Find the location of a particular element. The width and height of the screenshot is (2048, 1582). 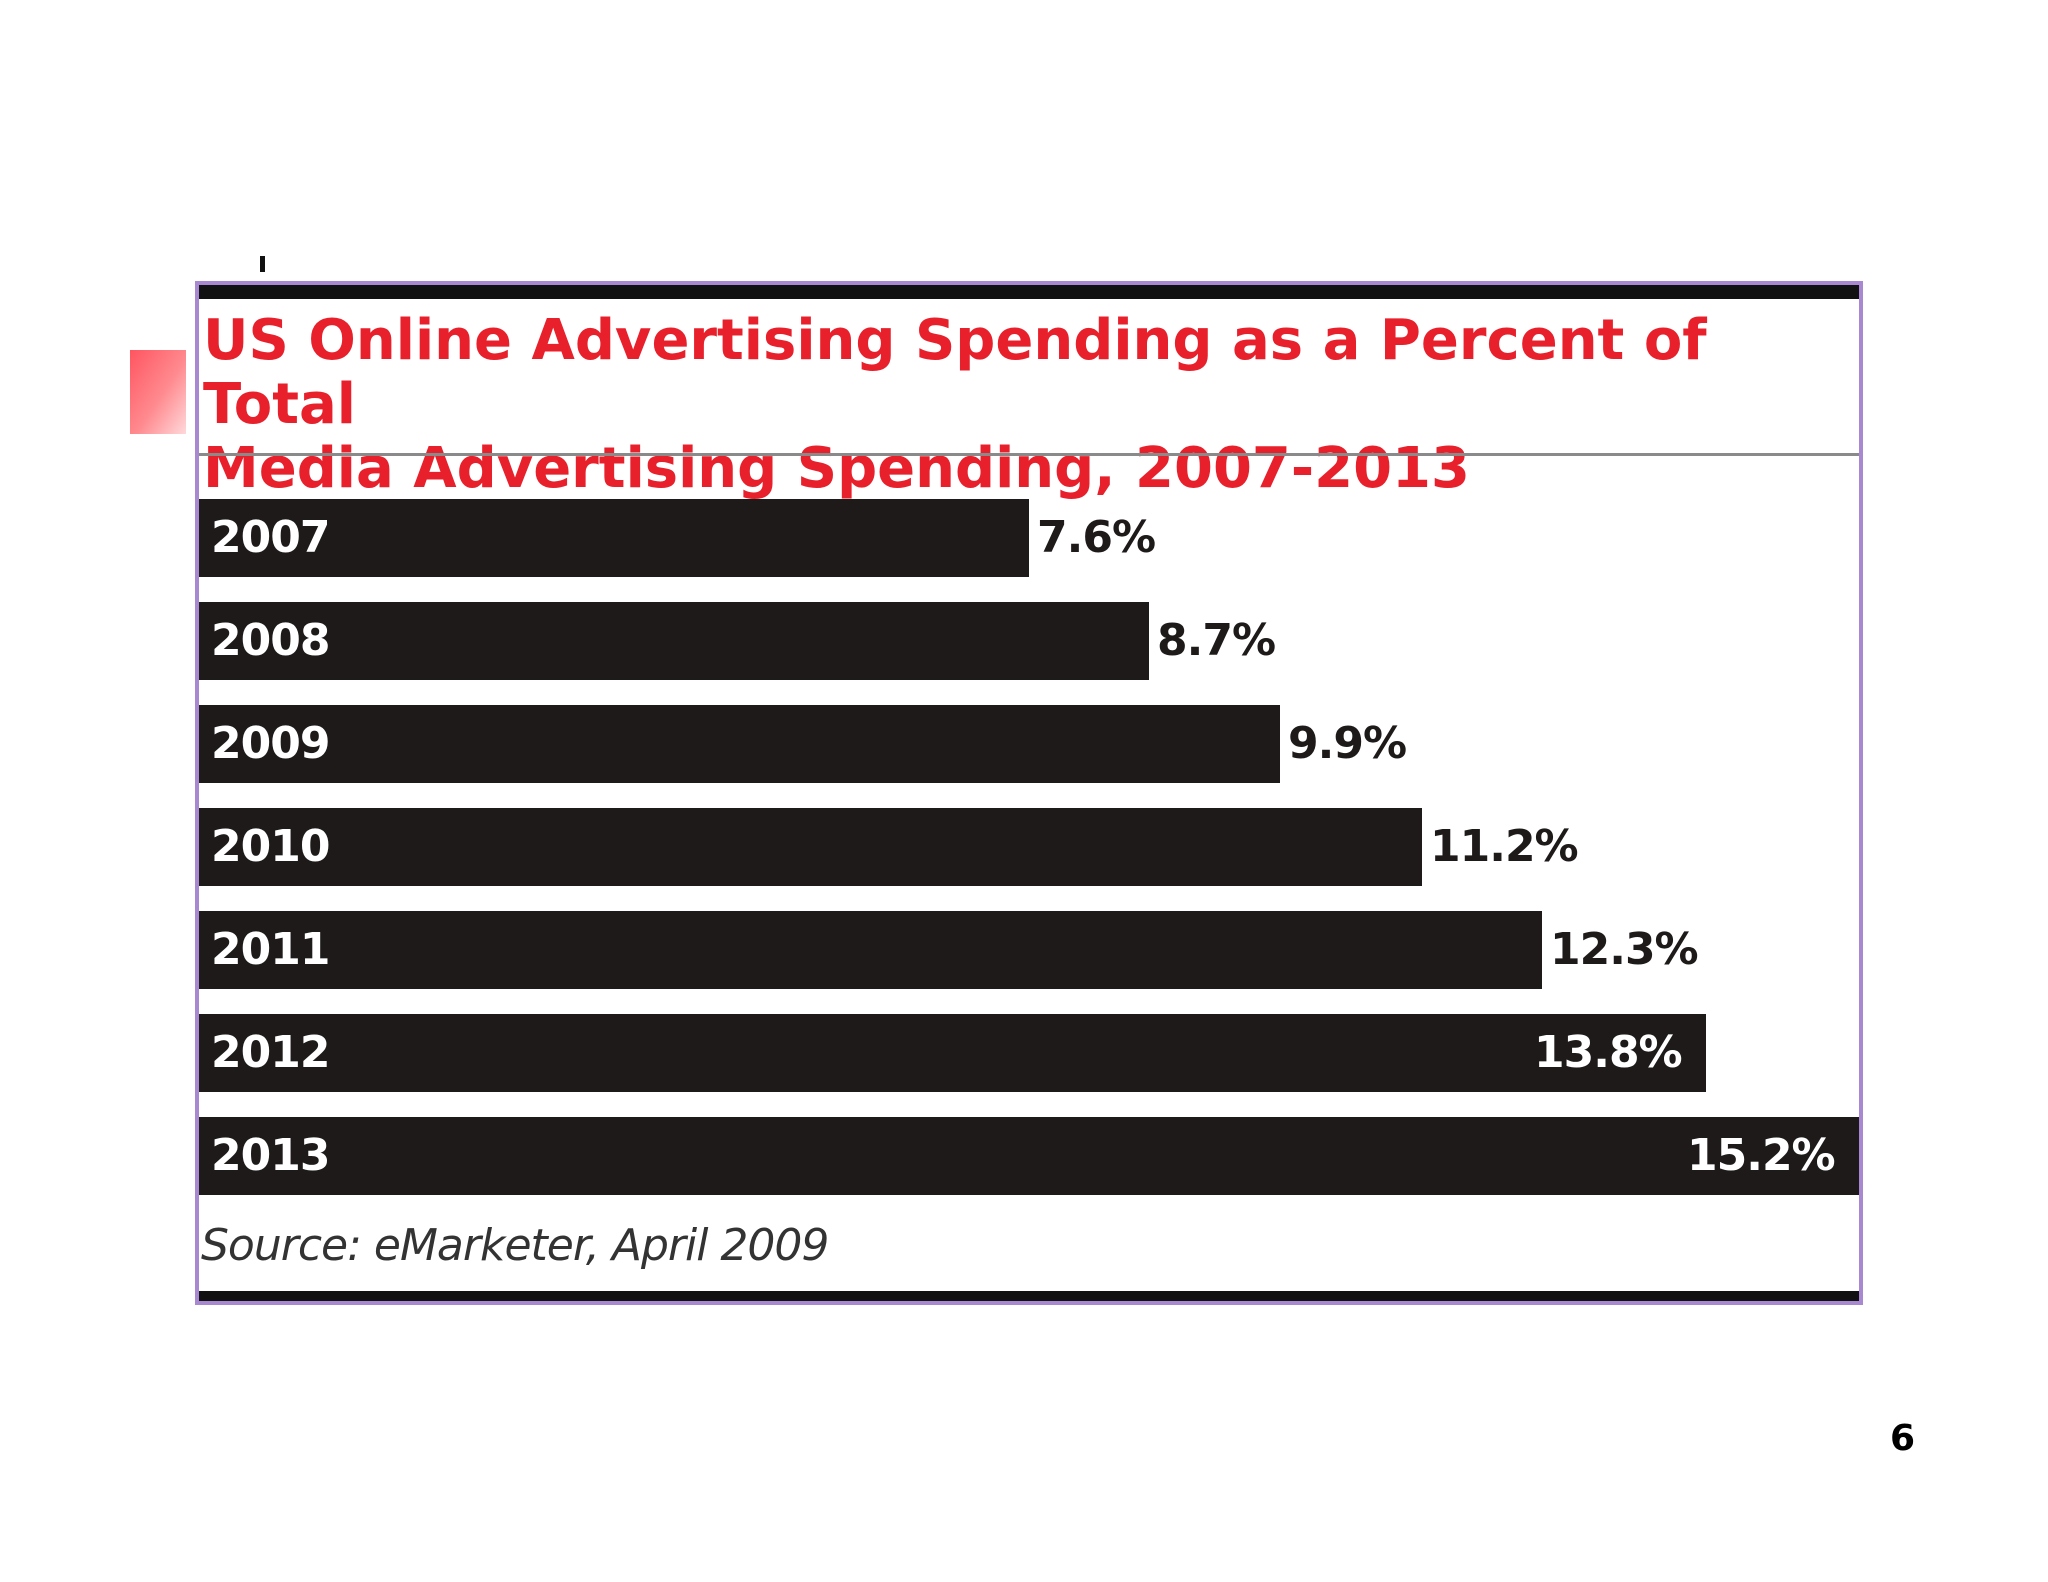

source-note: Source: eMarketer, April 2009 is located at coordinates (515, 1245).